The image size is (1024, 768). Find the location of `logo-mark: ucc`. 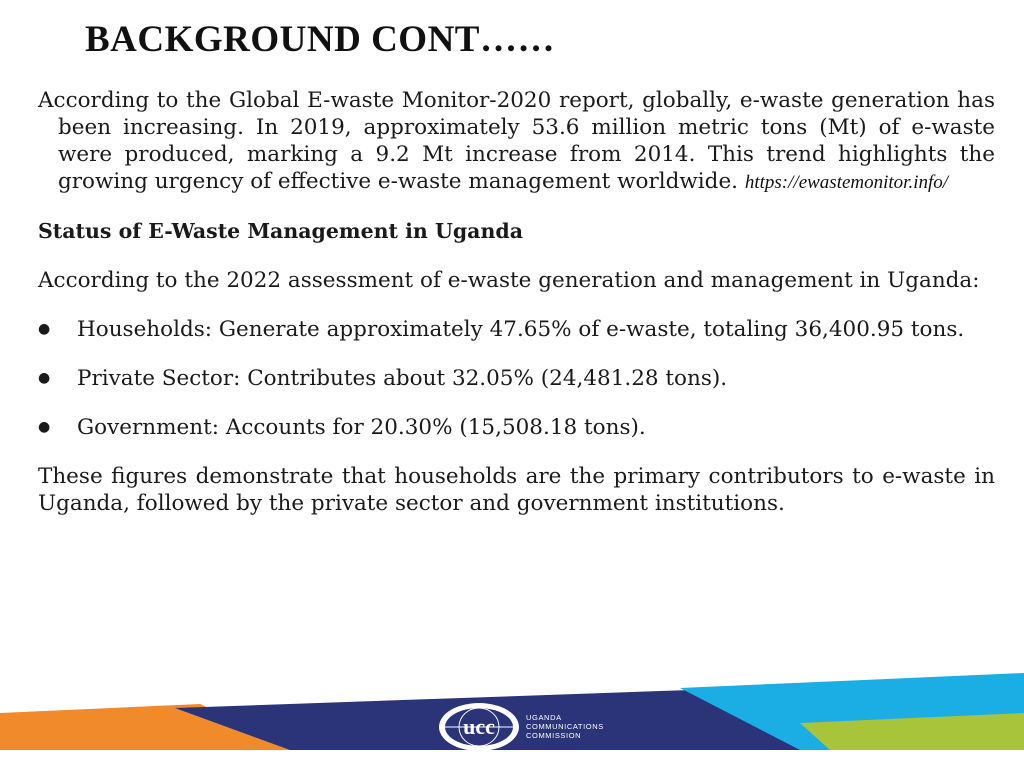

logo-mark: ucc is located at coordinates (479, 726).